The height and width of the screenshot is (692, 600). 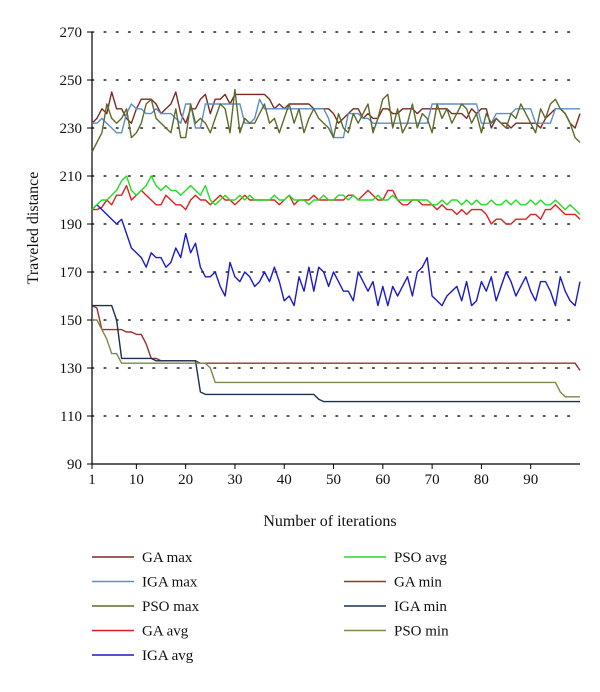 I want to click on legend-item-iga-avg: IGA avg, so click(x=143, y=656).